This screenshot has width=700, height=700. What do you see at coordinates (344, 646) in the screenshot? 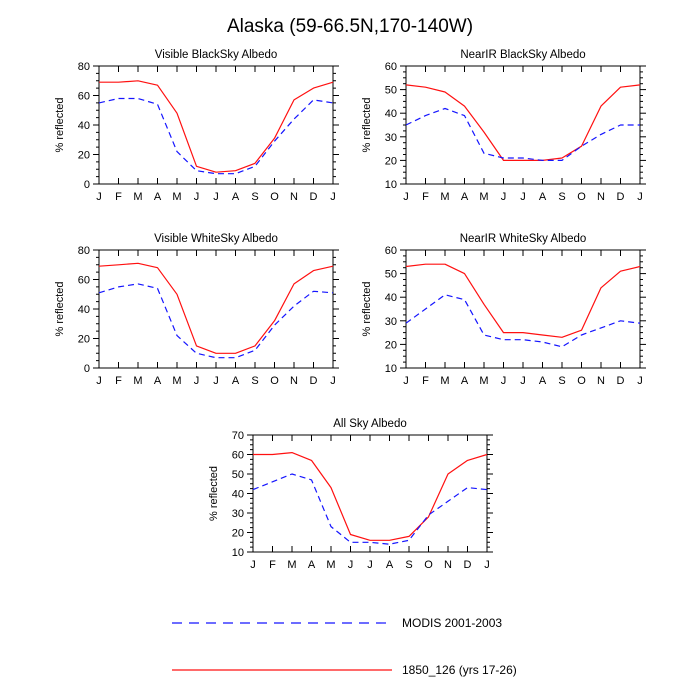
I see `legend: MODIS 2001-2003 1850_126 (yrs 17-26)` at bounding box center [344, 646].